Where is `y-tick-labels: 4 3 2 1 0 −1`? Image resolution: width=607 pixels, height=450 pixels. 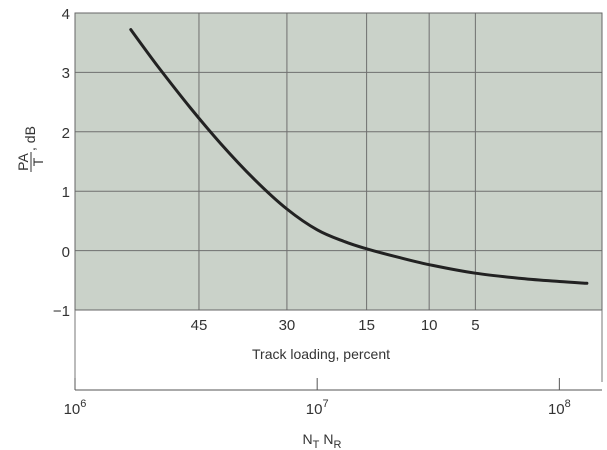 y-tick-labels: 4 3 2 1 0 −1 is located at coordinates (61, 163).